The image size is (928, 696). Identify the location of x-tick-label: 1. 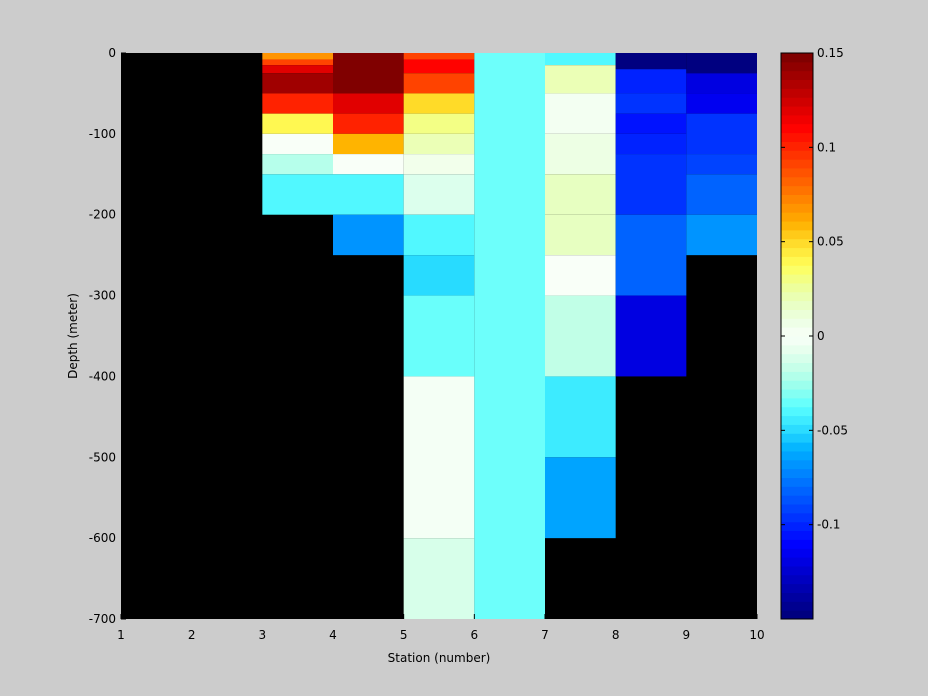
(121, 635).